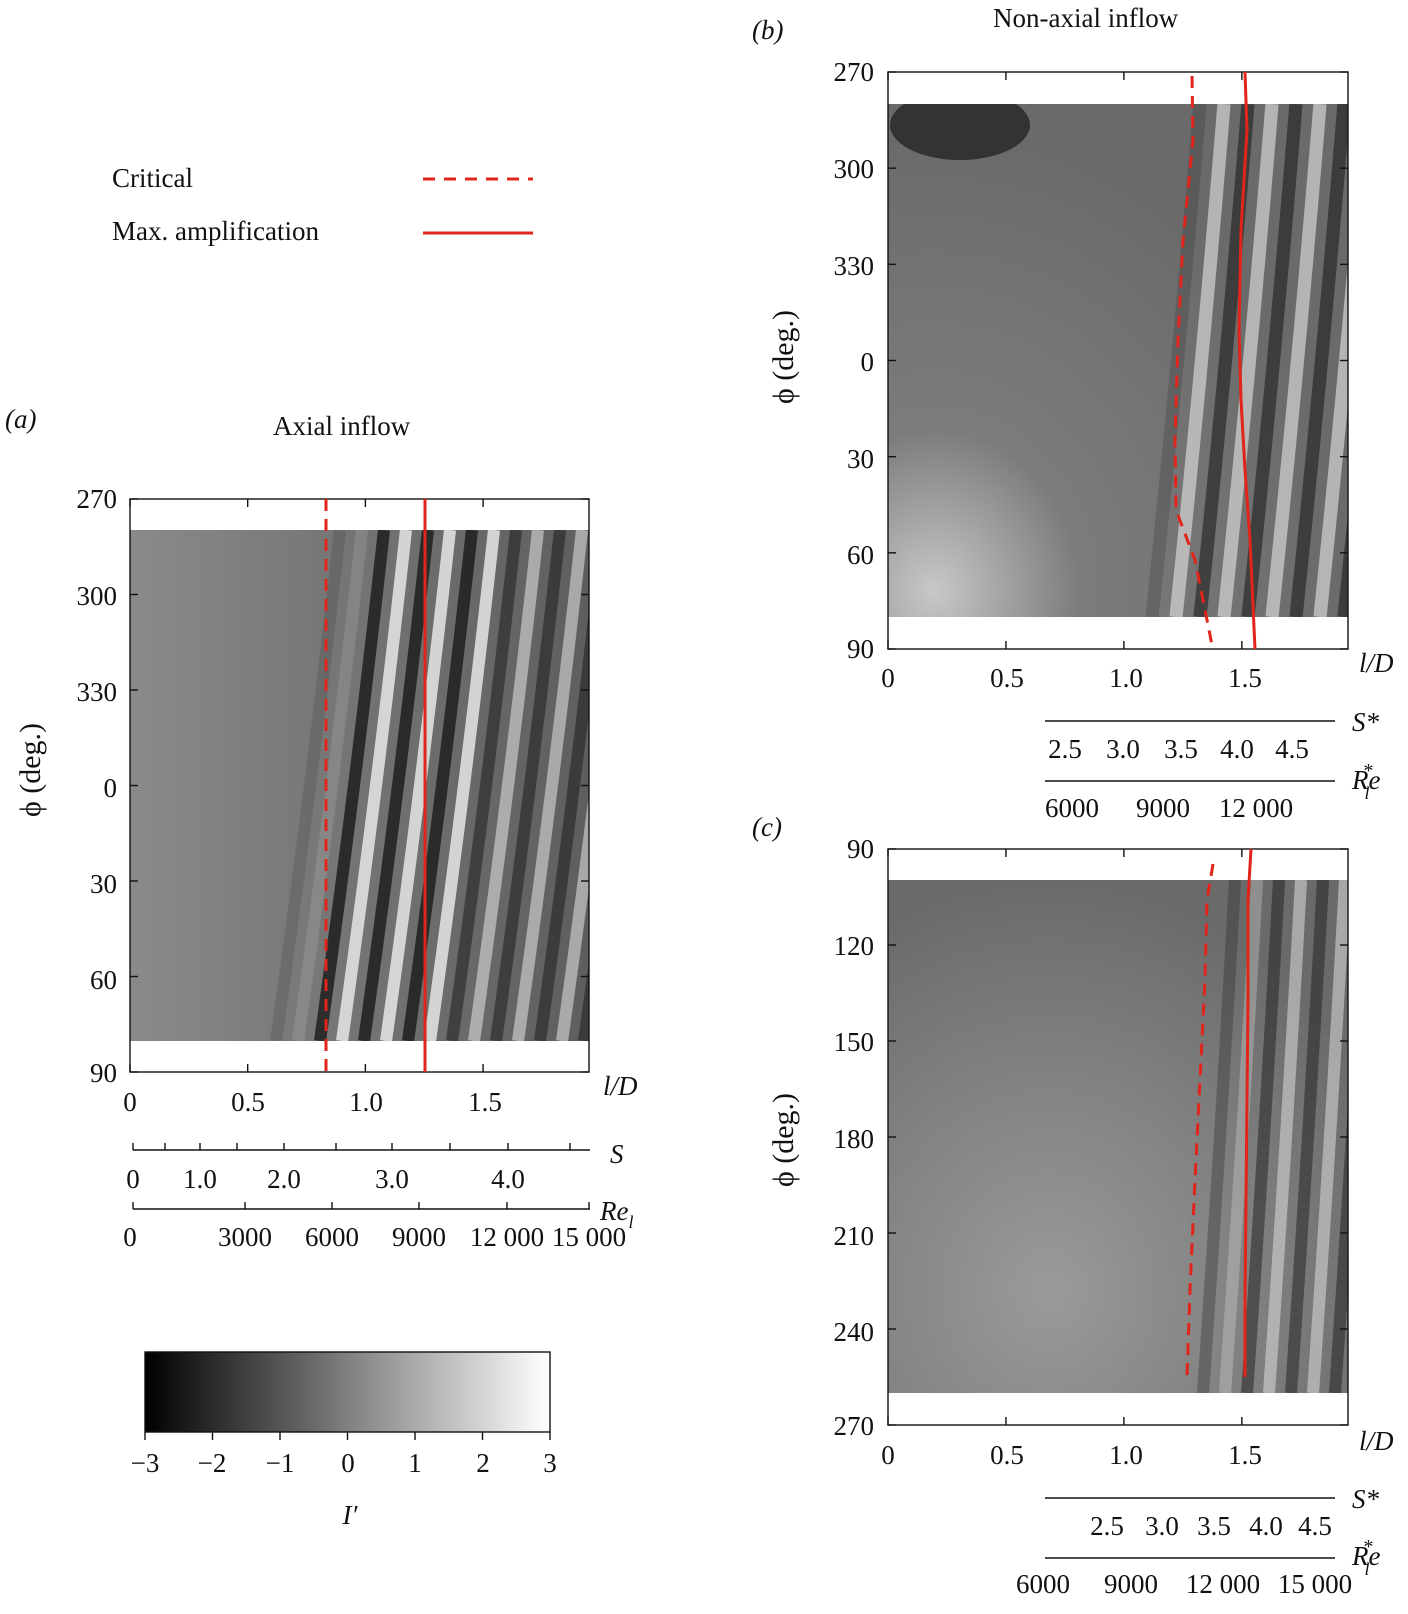  I want to click on panel-c-xtick: 1.0, so click(1126, 1455).